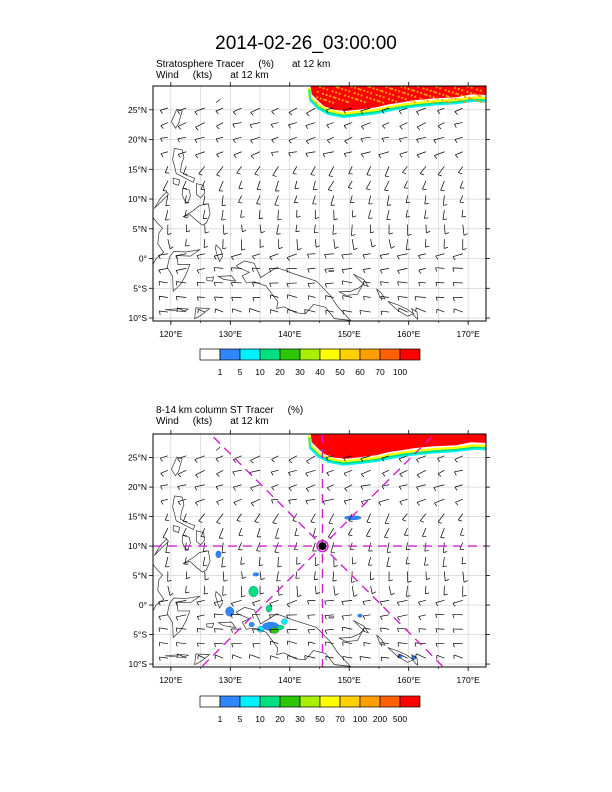  Describe the element at coordinates (137, 140) in the screenshot. I see `lat-tick-label: 20°N` at that location.